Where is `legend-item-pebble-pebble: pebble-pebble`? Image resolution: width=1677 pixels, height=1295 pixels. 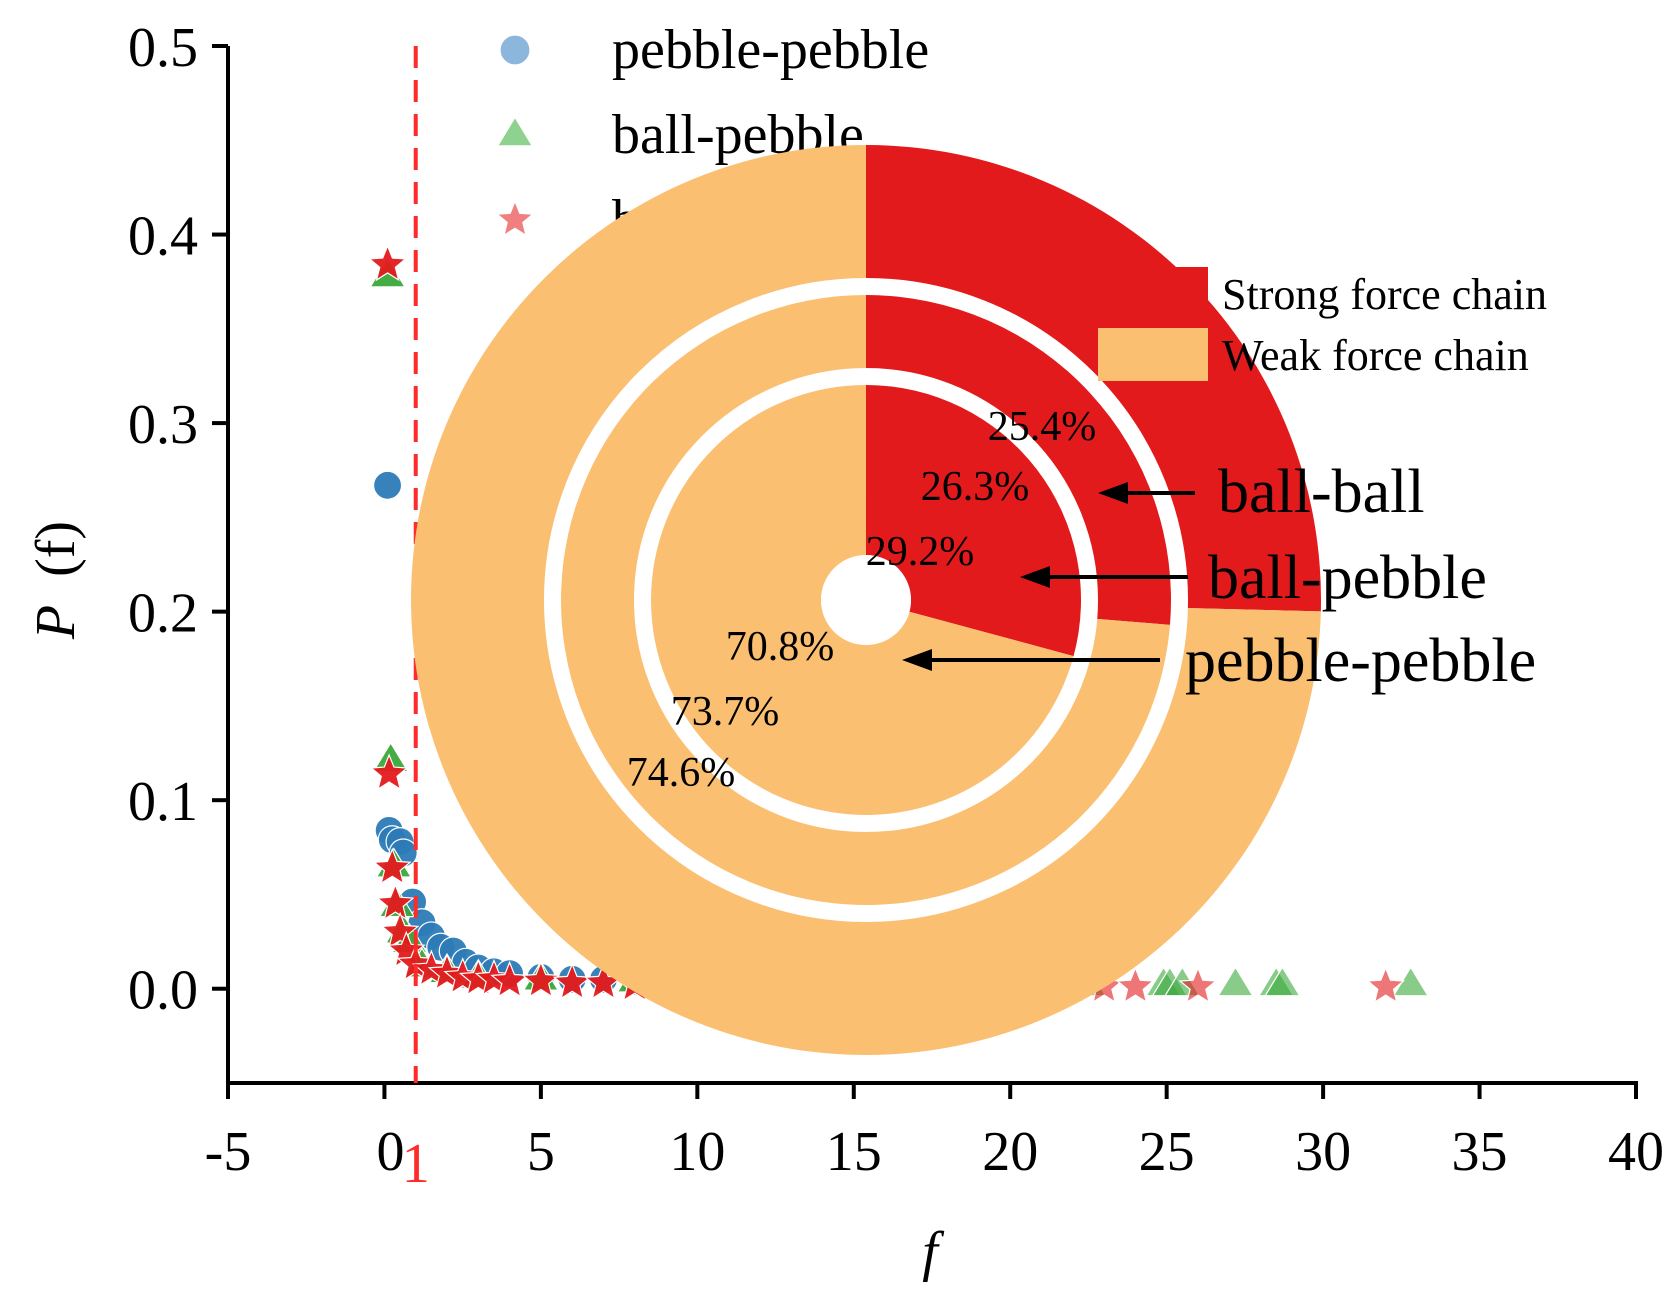 legend-item-pebble-pebble: pebble-pebble is located at coordinates (714, 50).